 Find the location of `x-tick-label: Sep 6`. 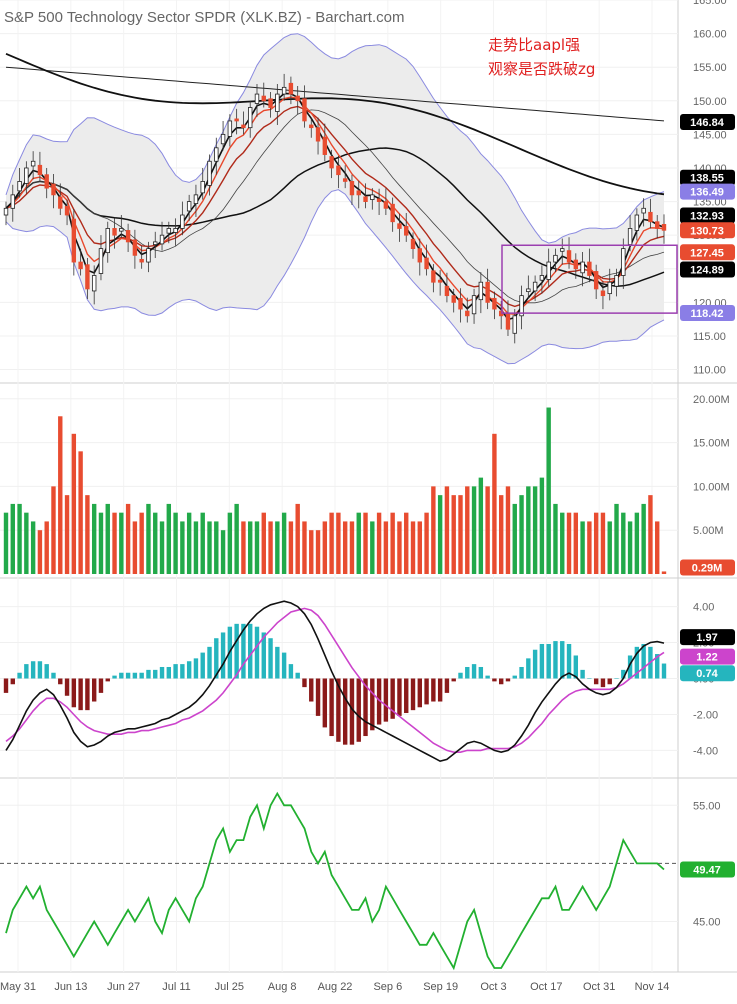

x-tick-label: Sep 6 is located at coordinates (387, 987).